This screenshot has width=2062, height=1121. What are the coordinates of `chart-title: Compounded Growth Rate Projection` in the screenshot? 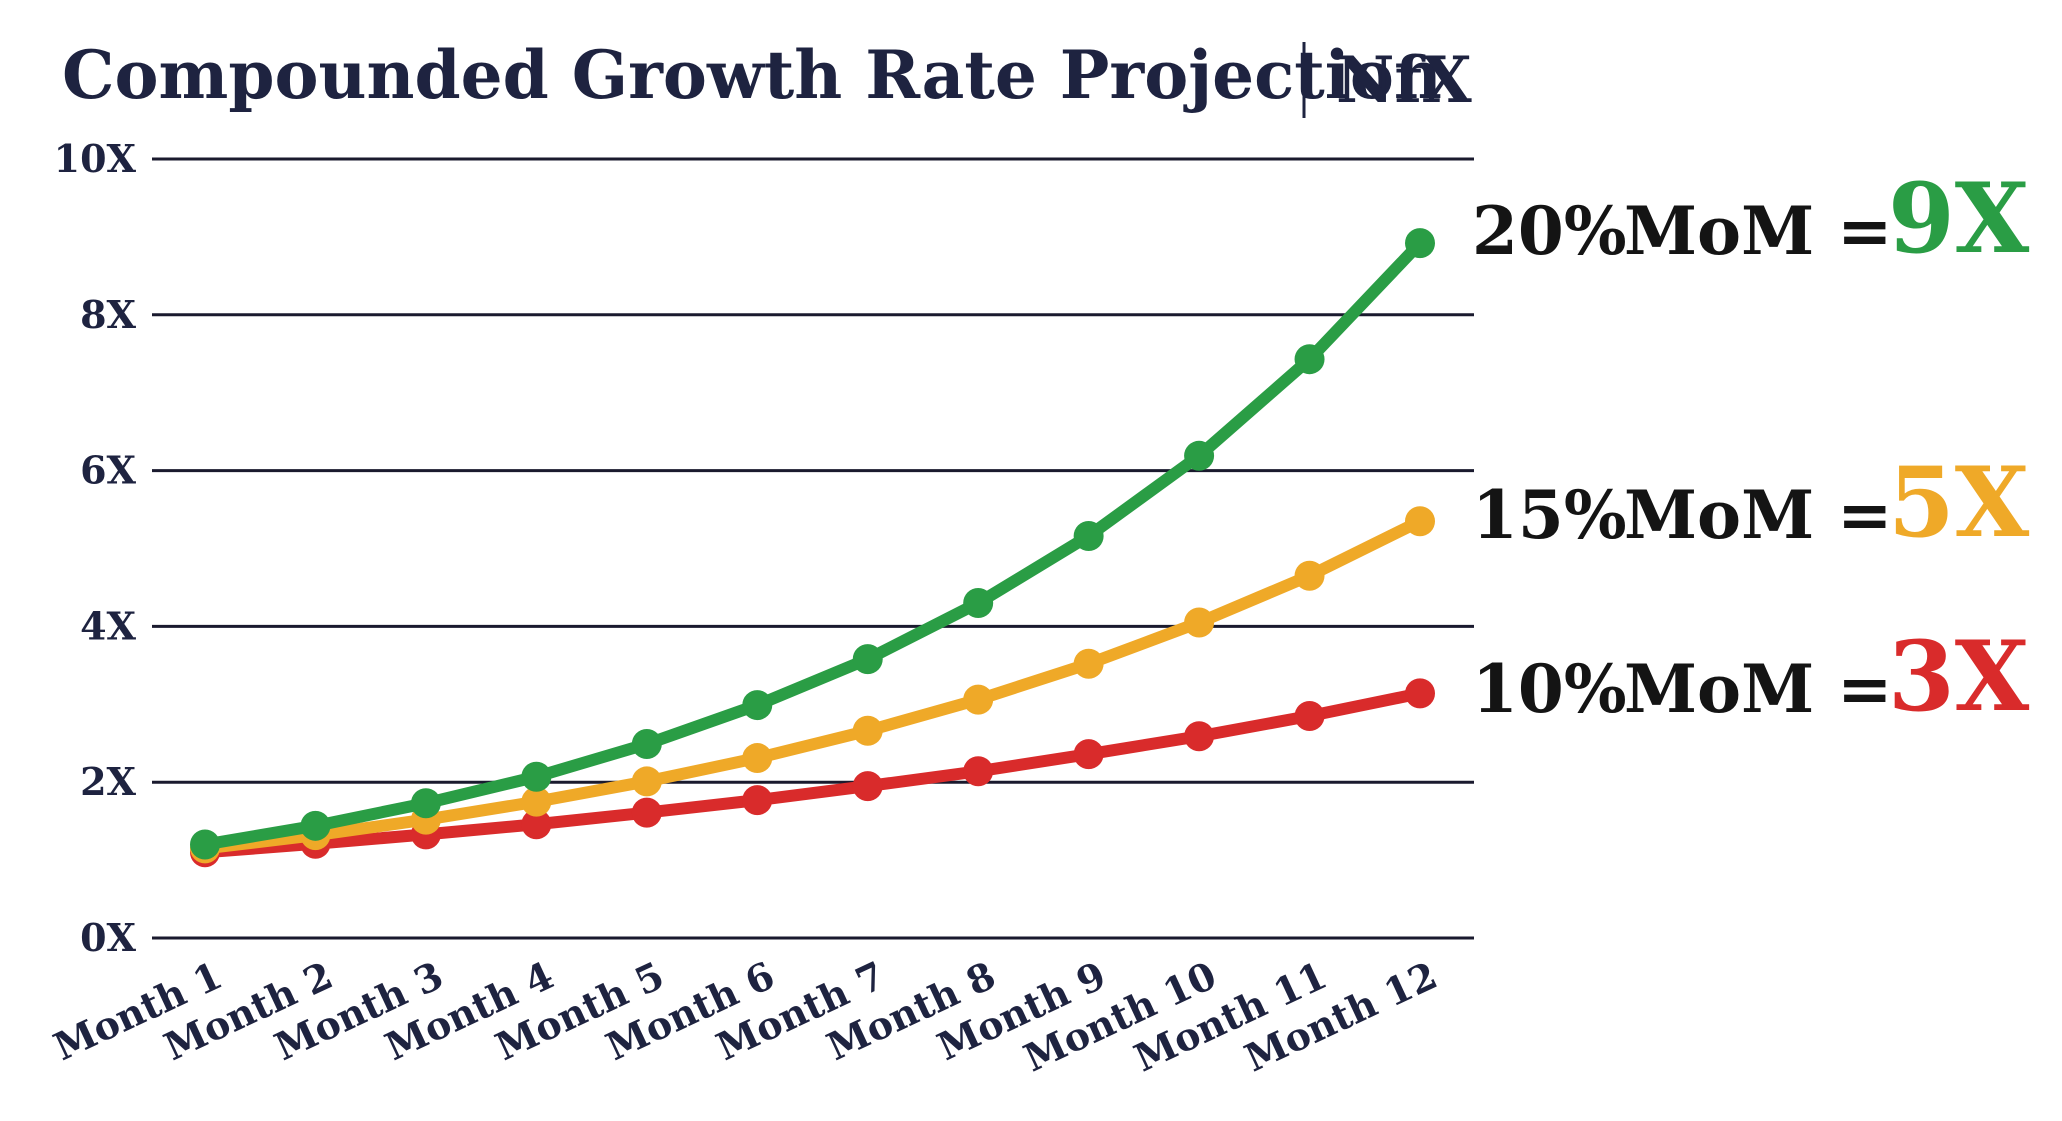 It's located at (752, 75).